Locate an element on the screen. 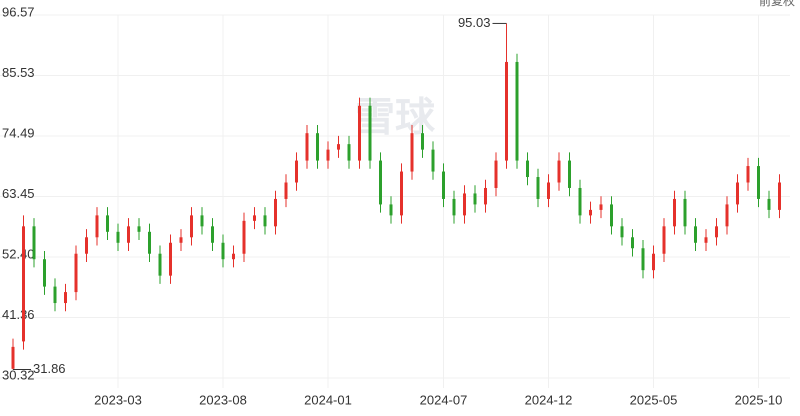  adjust-label: 前复权 is located at coordinates (777, 4).